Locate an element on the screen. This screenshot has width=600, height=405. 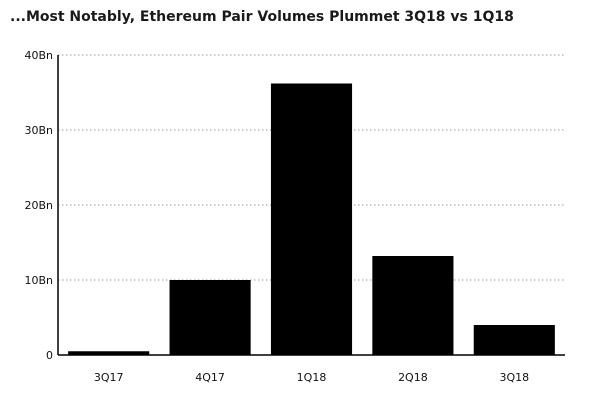
bar-1Q18 is located at coordinates (311, 219).